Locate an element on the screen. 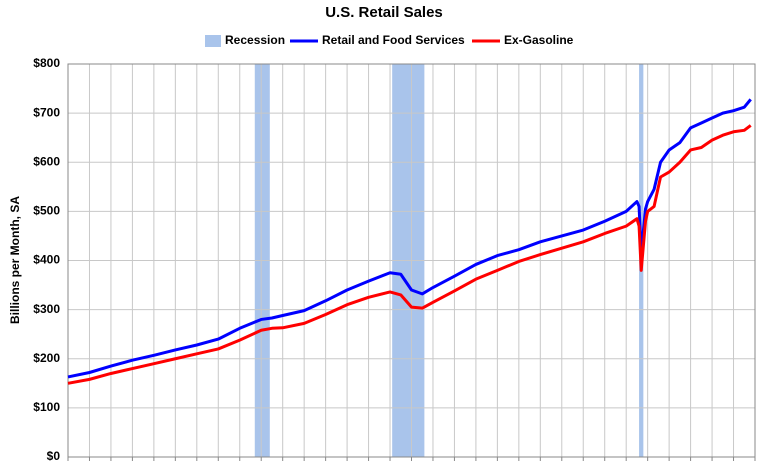  legend-swatch is located at coordinates (213, 41).